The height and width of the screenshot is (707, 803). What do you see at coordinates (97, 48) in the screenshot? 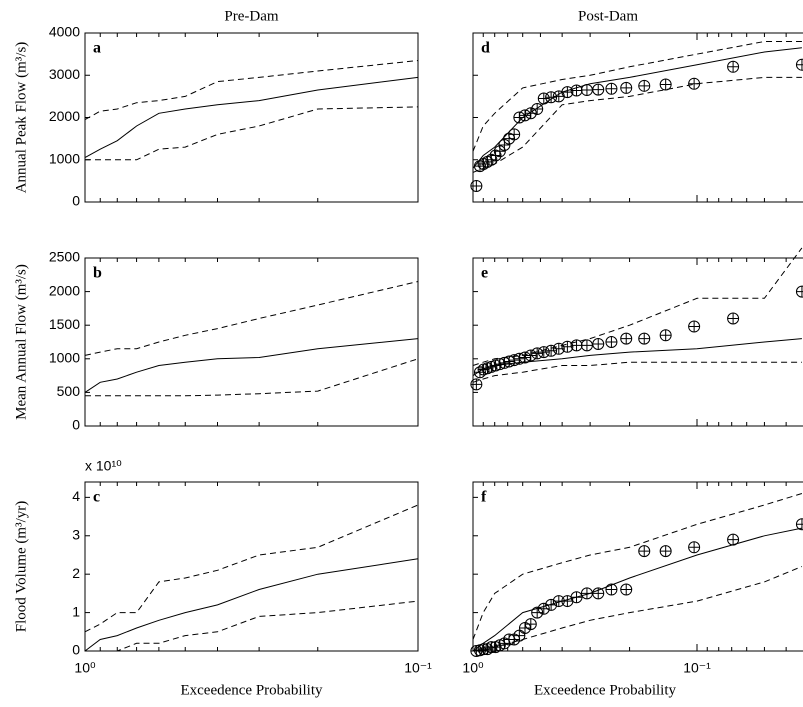
I see `panel-letter: a` at bounding box center [97, 48].